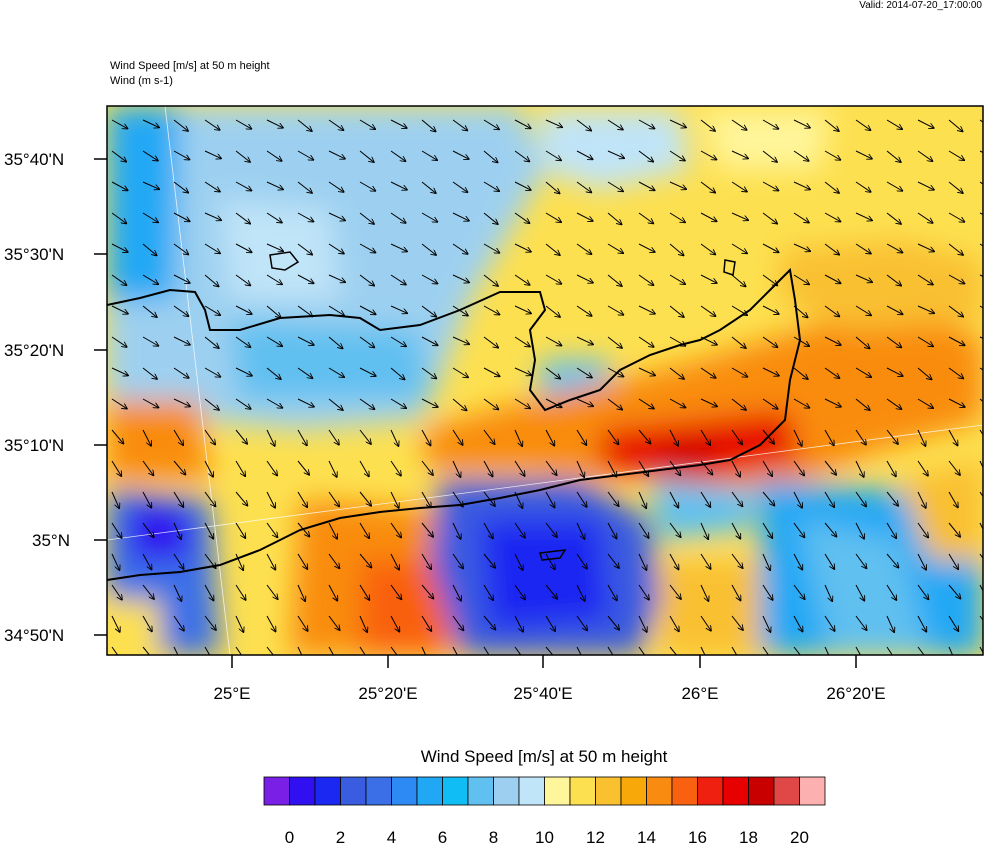 This screenshot has width=984, height=848. I want to click on map-subtitle: Wind (m s-1), so click(141, 81).